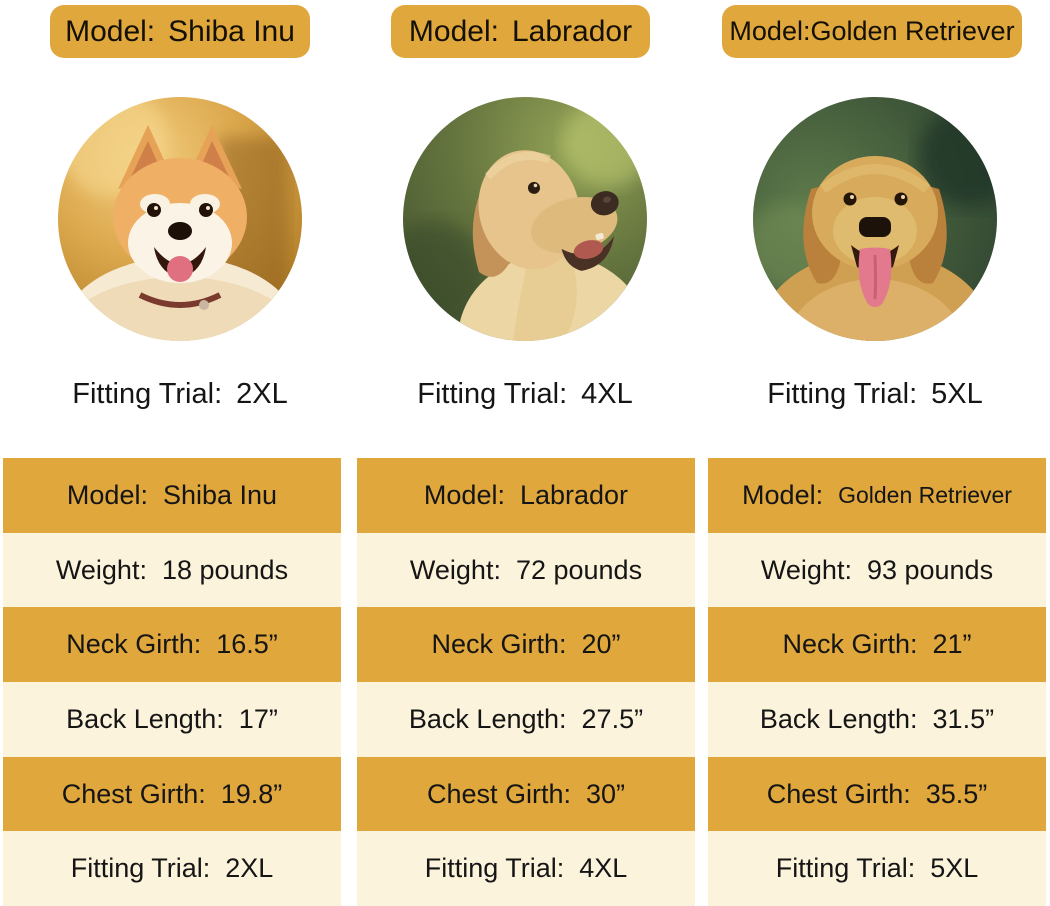 Image resolution: width=1050 pixels, height=906 pixels. I want to click on row-value: 93 pounds, so click(930, 569).